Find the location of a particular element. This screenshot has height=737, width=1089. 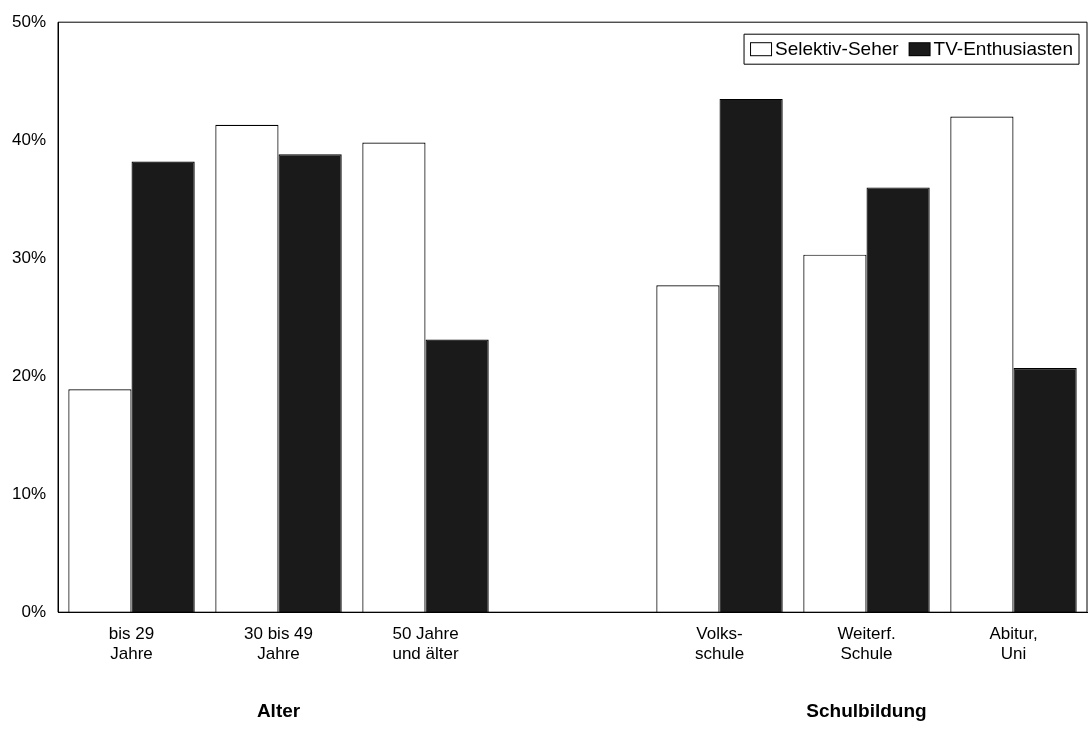

x-tick-label: bis 29 Jahre is located at coordinates (131, 644).